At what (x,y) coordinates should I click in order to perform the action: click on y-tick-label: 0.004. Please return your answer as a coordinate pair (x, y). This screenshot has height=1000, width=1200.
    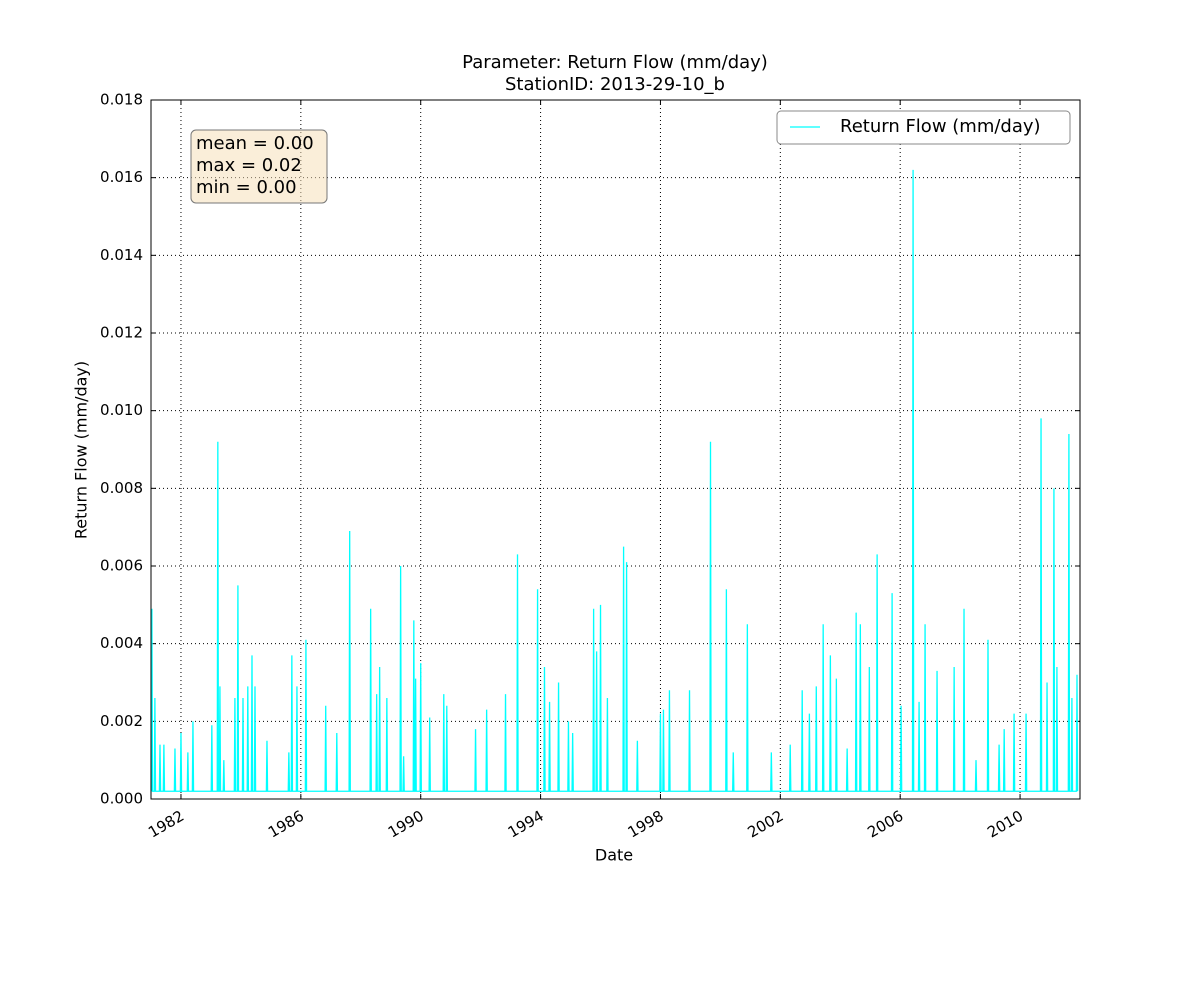
    Looking at the image, I should click on (121, 643).